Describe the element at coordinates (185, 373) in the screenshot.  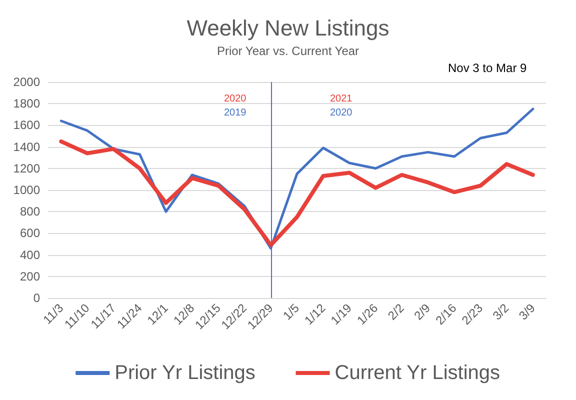
I see `legend-label: Prior Yr Listings` at that location.